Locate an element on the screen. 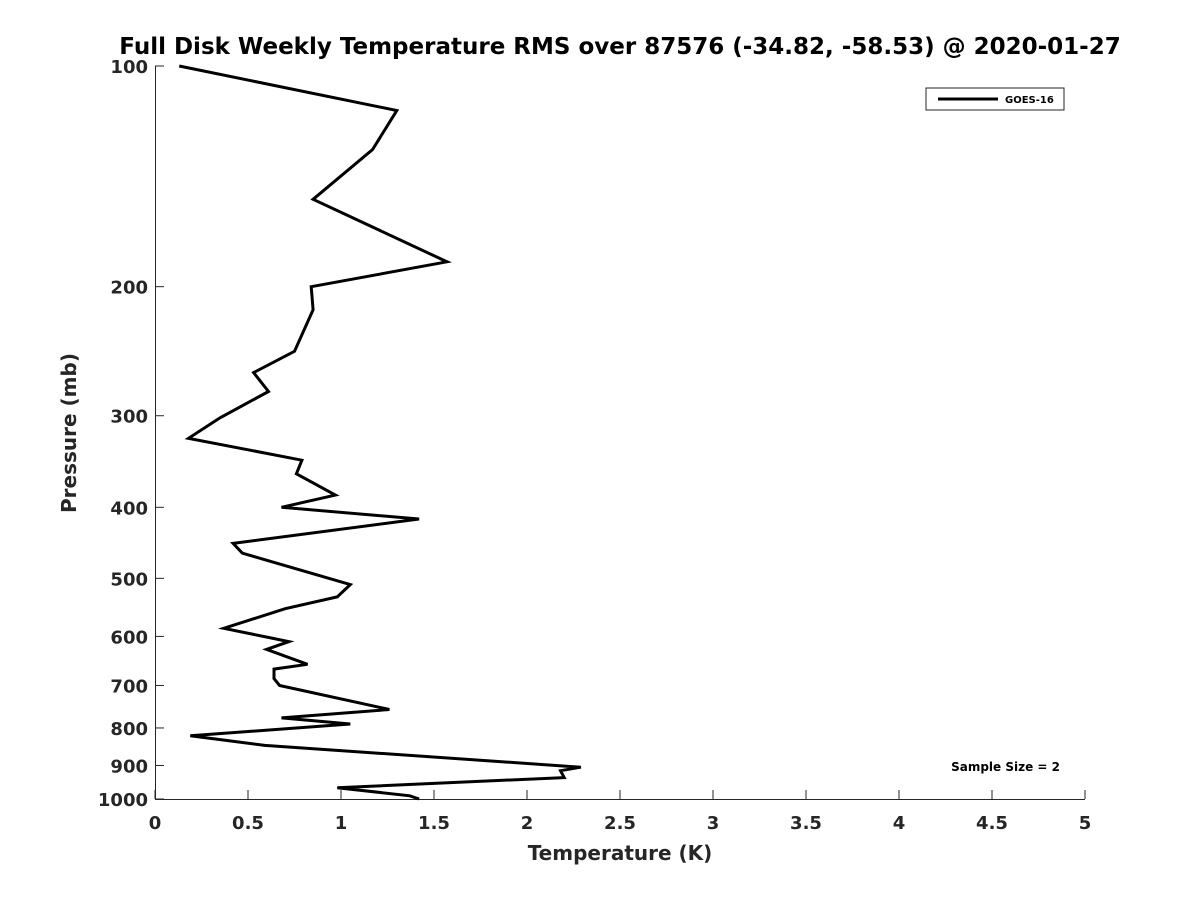  x-tick-label: 0 is located at coordinates (155, 823).